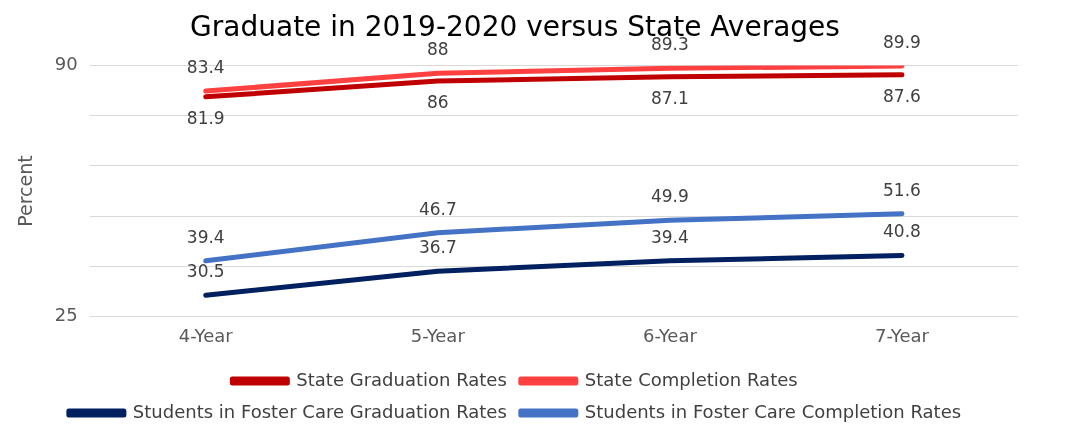 The image size is (1067, 440). I want to click on data-label: 40.8, so click(902, 231).